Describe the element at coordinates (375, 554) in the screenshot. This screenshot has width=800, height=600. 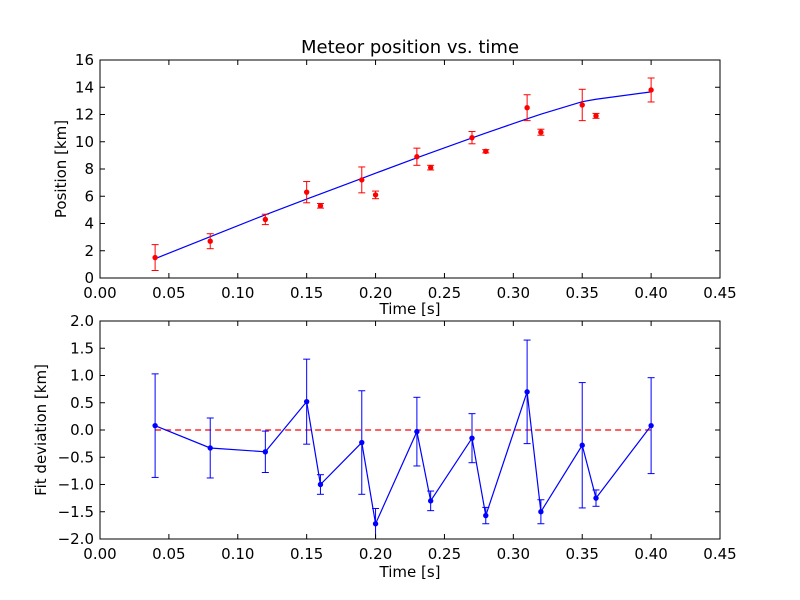
I see `deviation-x-tick-label: 0.20` at that location.